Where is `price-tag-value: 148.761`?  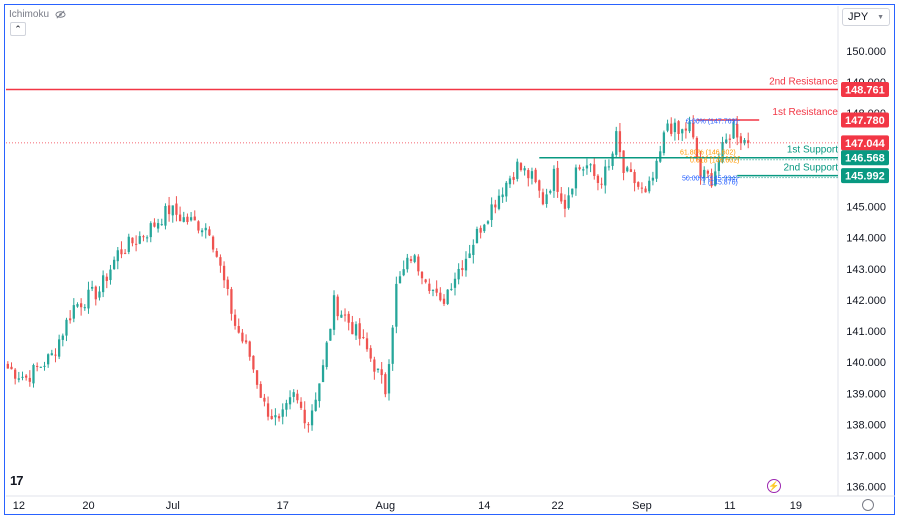 price-tag-value: 148.761 is located at coordinates (865, 90).